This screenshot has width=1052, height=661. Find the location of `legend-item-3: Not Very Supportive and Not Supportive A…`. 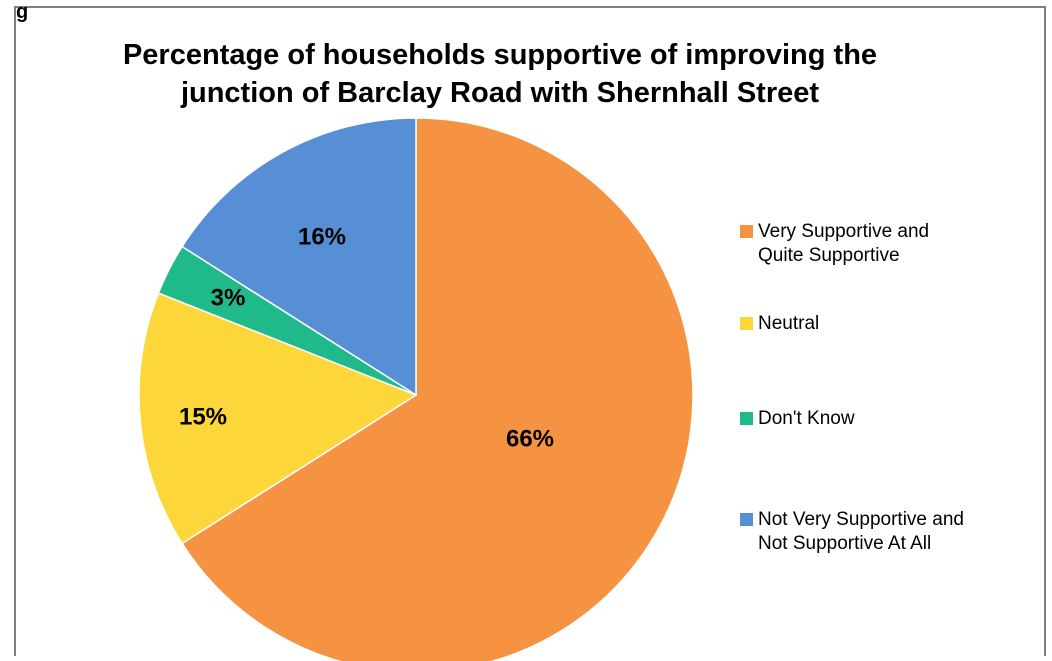

legend-item-3: Not Very Supportive and Not Supportive A… is located at coordinates (890, 532).